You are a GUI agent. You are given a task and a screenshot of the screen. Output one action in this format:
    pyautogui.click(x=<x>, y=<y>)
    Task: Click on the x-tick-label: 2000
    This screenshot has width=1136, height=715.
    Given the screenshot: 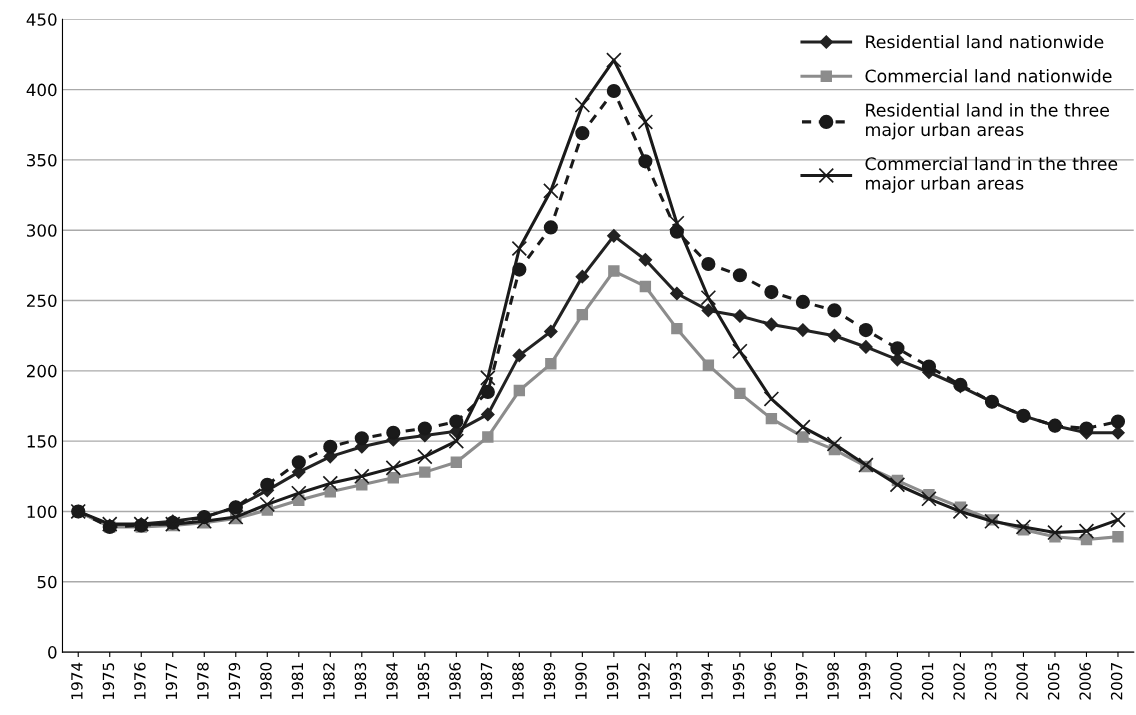 What is the action you would take?
    pyautogui.click(x=896, y=681)
    